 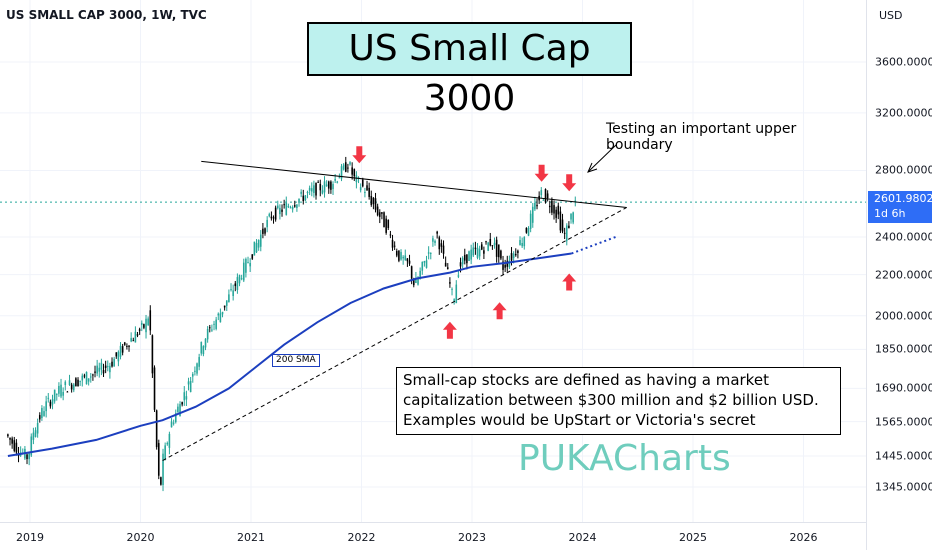 I want to click on bar-countdown: 1d 6h, so click(x=890, y=213).